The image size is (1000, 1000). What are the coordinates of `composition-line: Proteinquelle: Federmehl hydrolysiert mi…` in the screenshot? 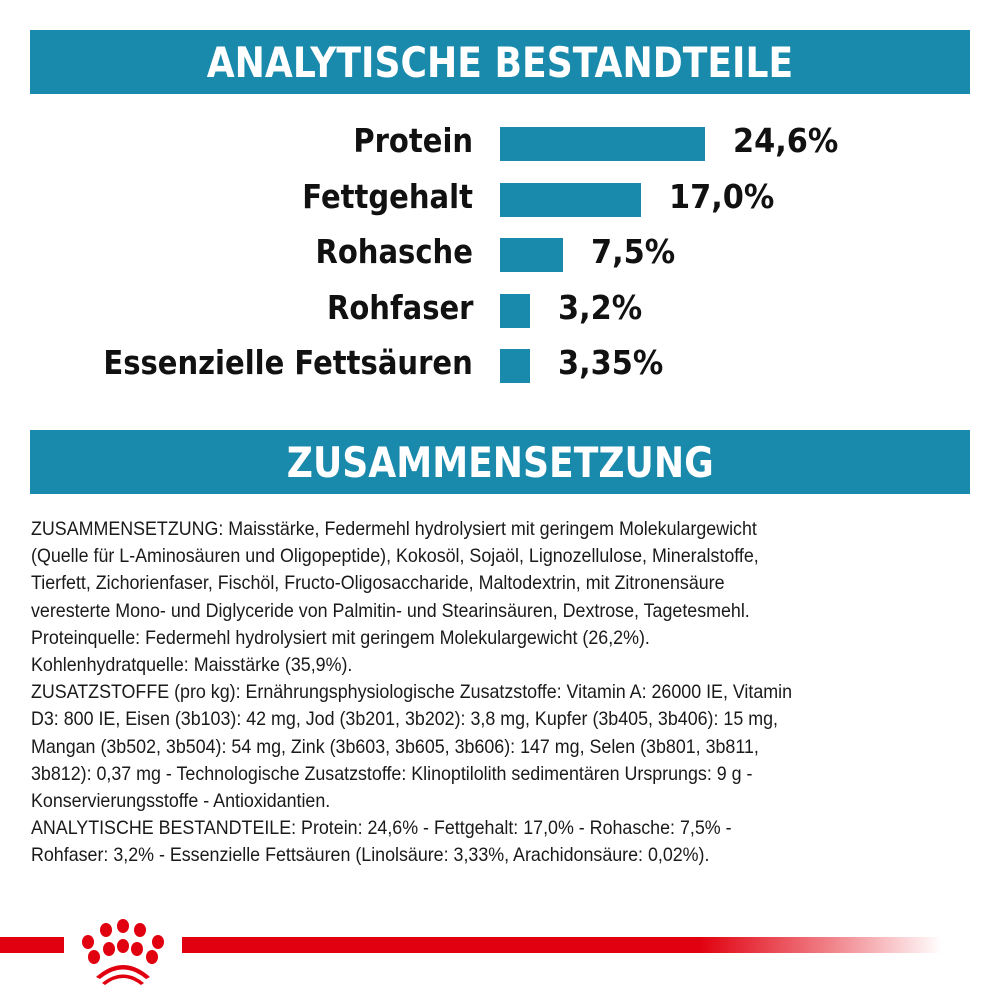 It's located at (340, 638).